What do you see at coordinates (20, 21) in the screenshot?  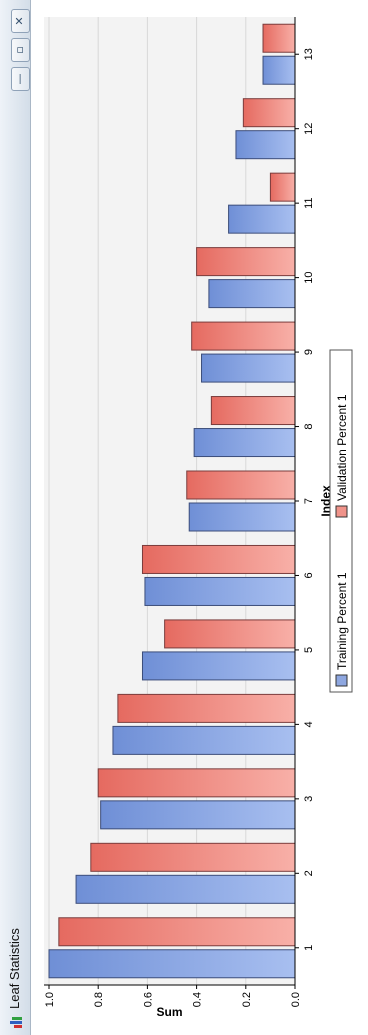 I see `close-button: ✕` at bounding box center [20, 21].